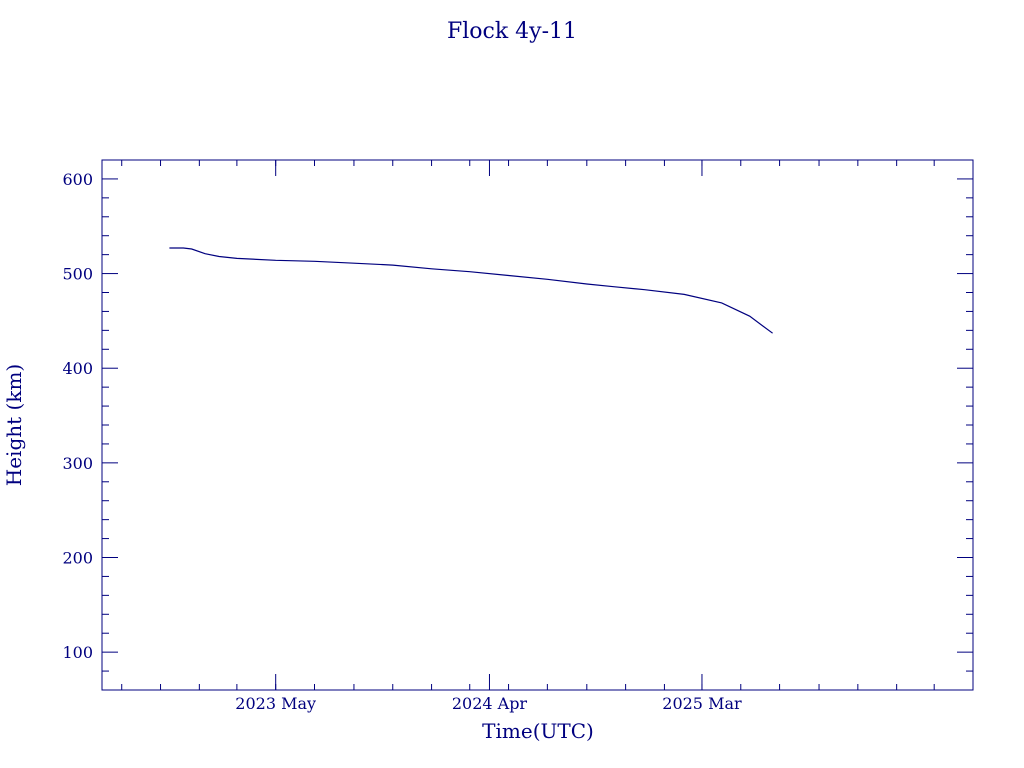 The image size is (1024, 768). Describe the element at coordinates (77, 558) in the screenshot. I see `y-tick-label: 200` at that location.